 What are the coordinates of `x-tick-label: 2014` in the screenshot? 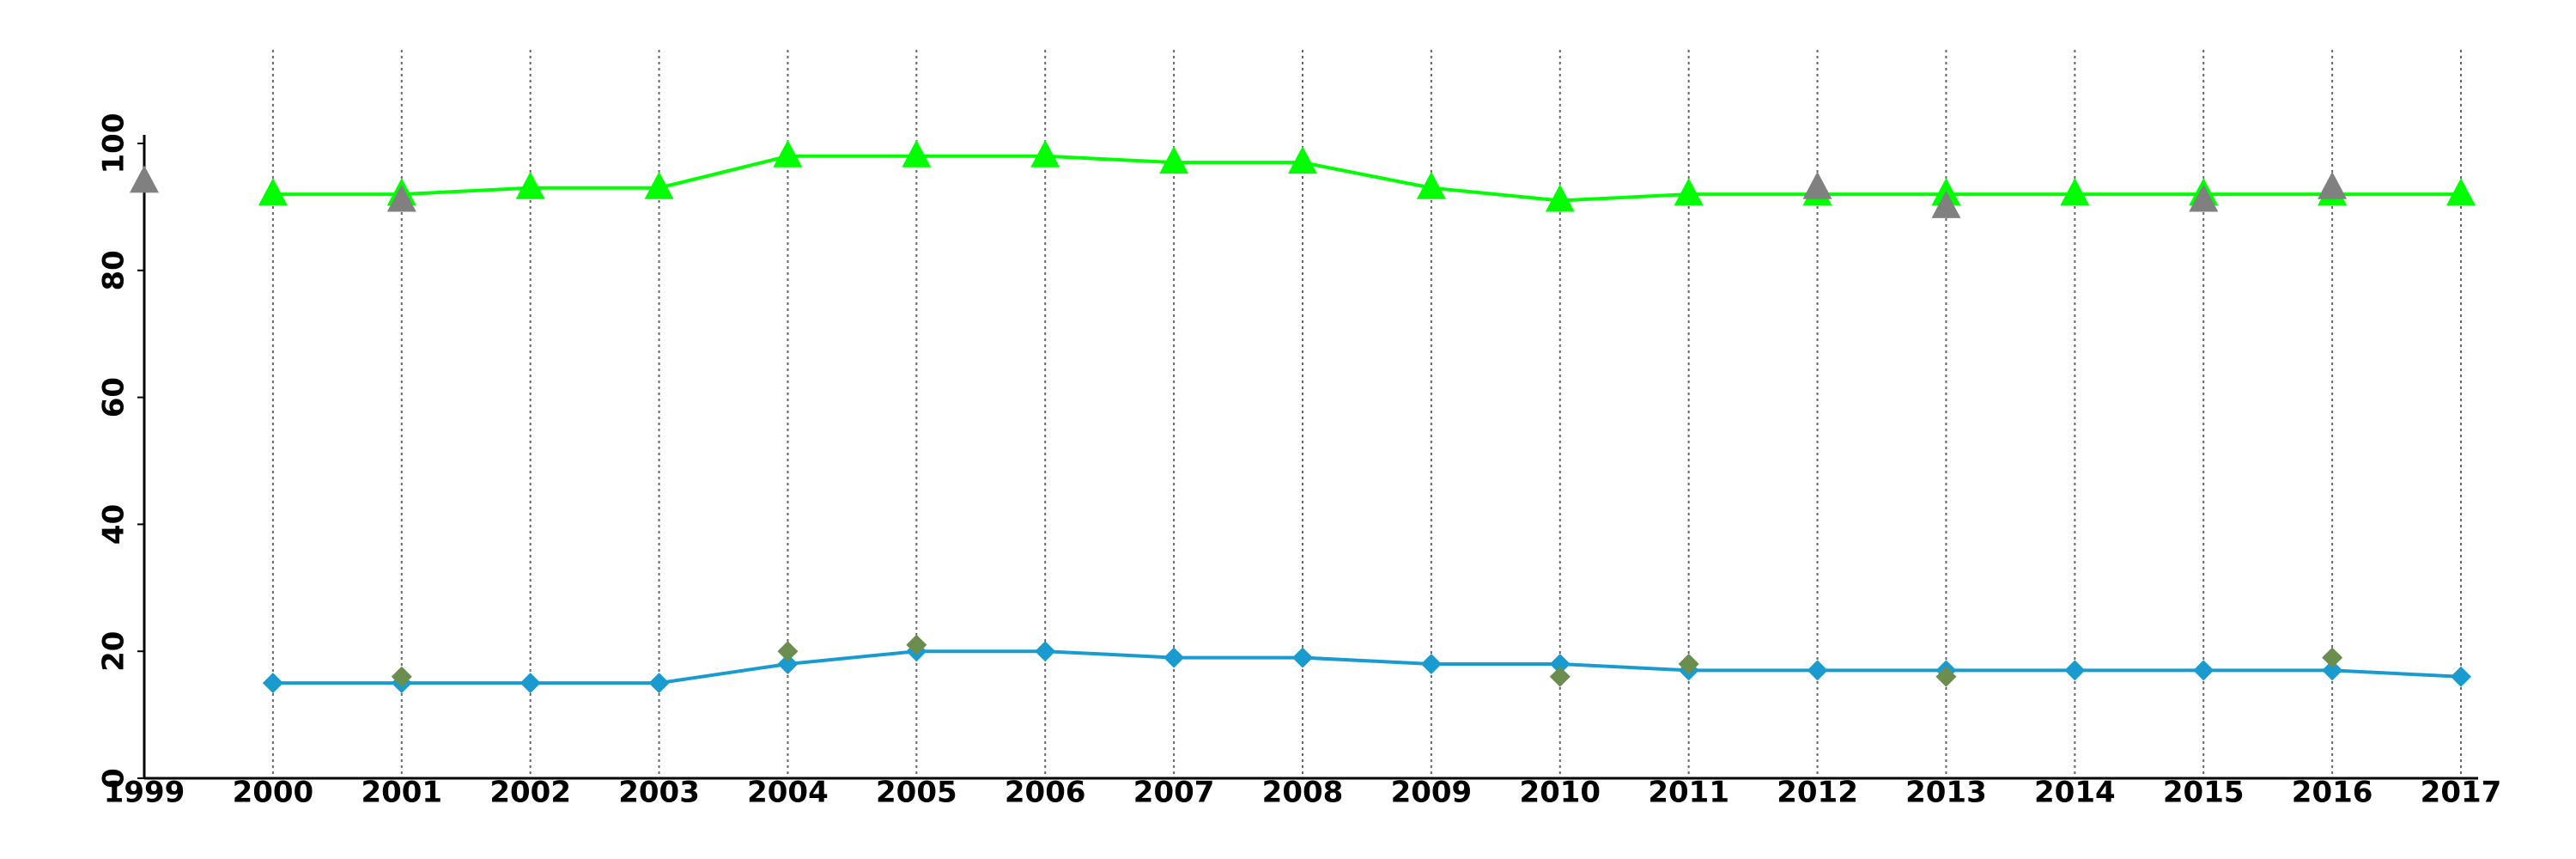 It's located at (2075, 793).